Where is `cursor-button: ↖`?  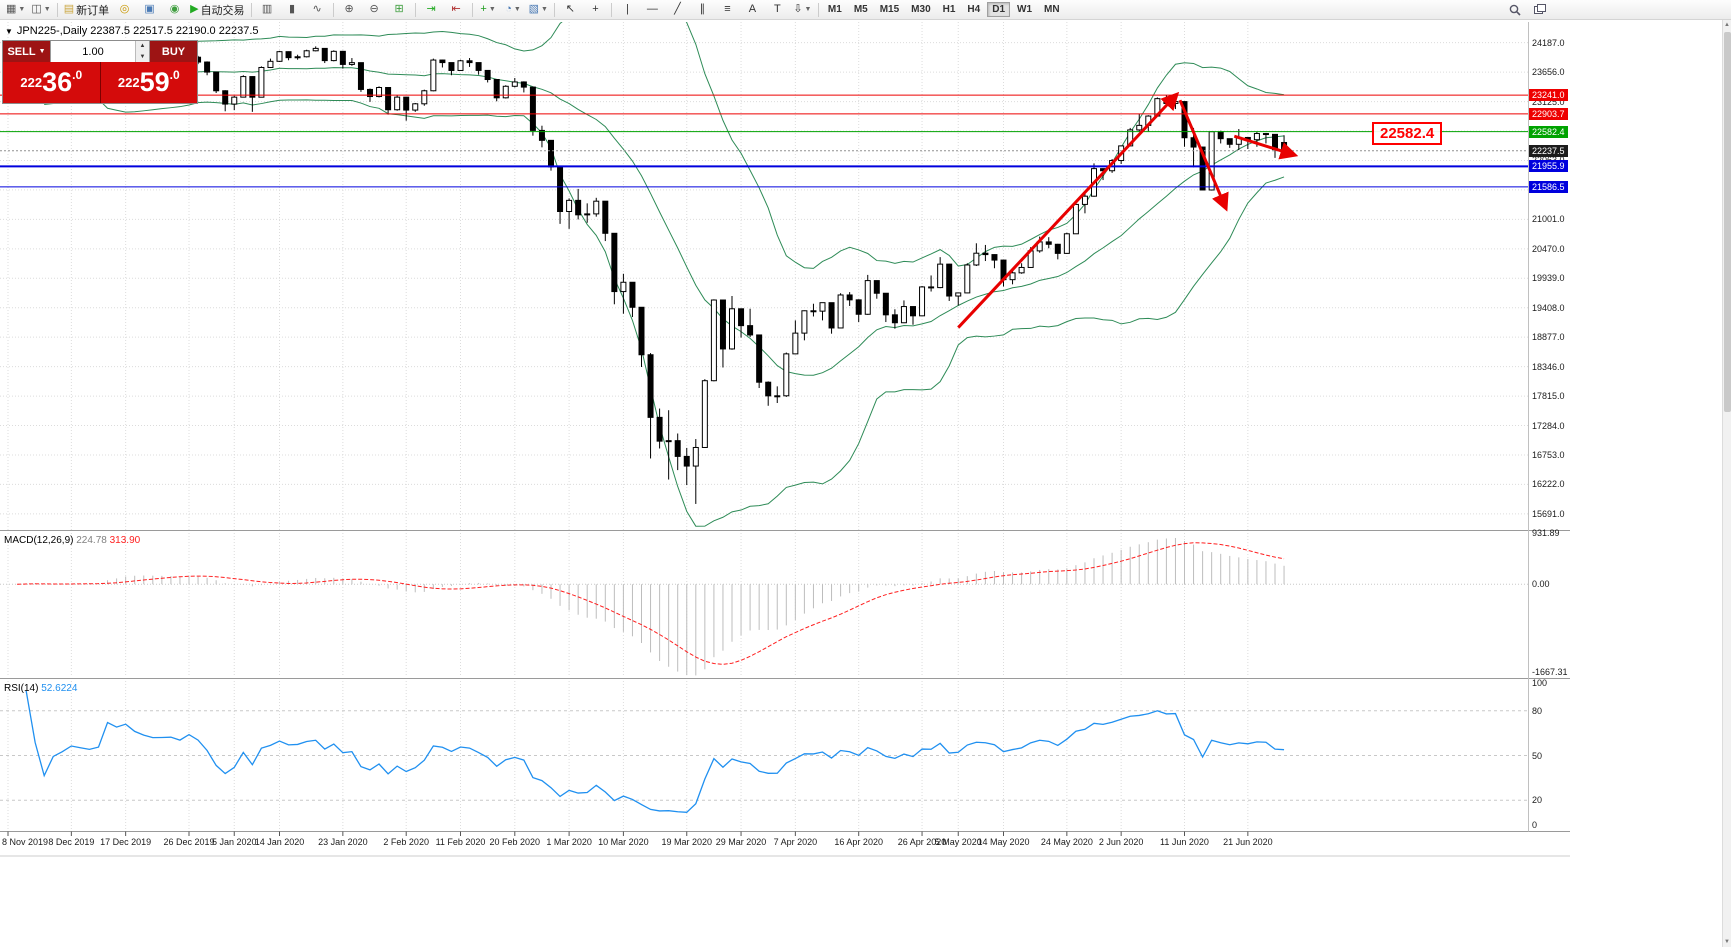
cursor-button: ↖ is located at coordinates (570, 9).